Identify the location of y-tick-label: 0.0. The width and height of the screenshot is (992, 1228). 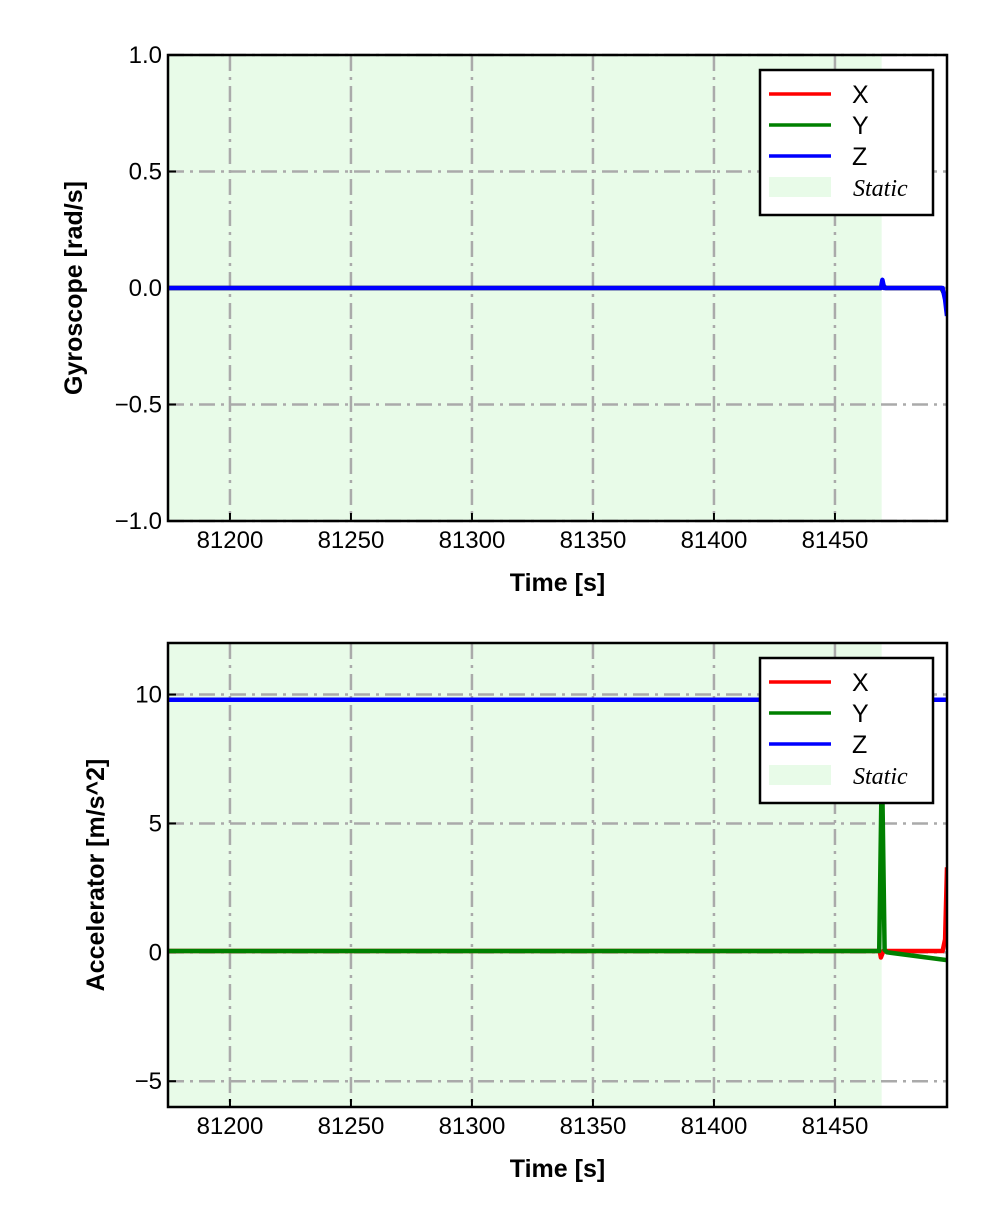
(145, 288).